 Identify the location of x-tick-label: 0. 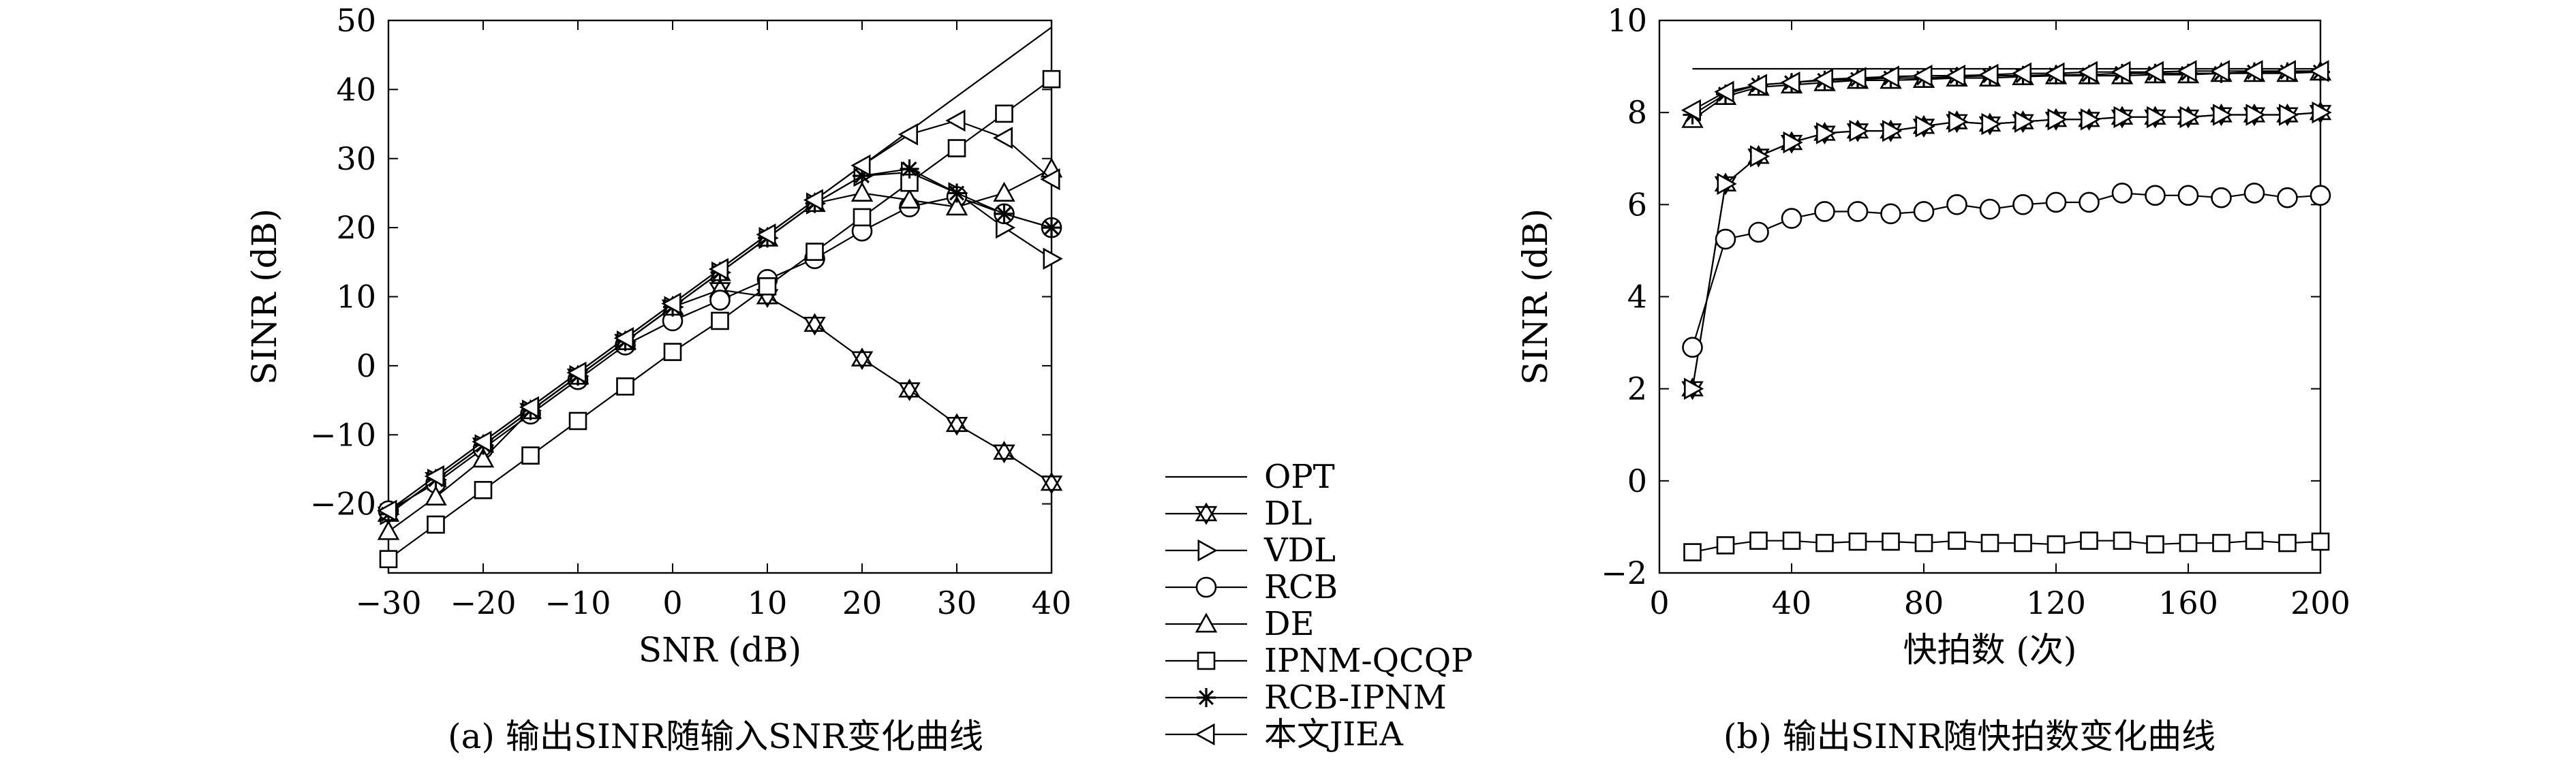
(672, 603).